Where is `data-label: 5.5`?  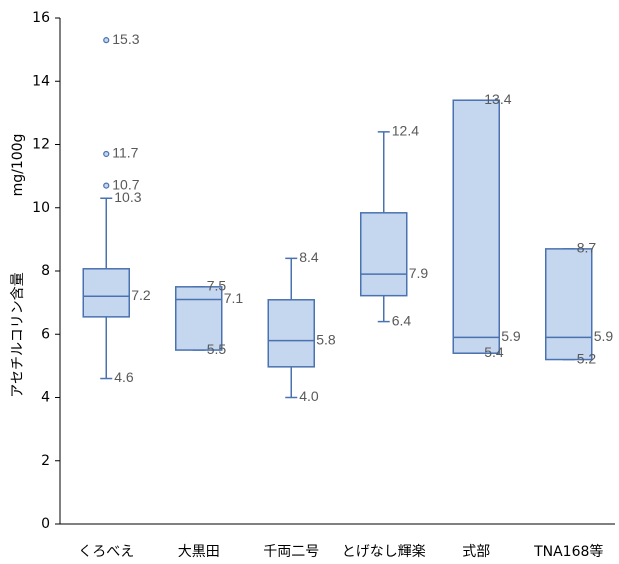
data-label: 5.5 is located at coordinates (217, 349).